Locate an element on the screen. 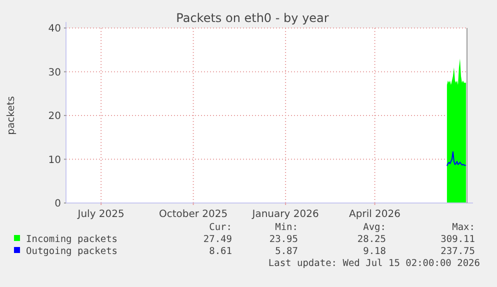 The image size is (497, 287). text: 27.49 is located at coordinates (217, 239).